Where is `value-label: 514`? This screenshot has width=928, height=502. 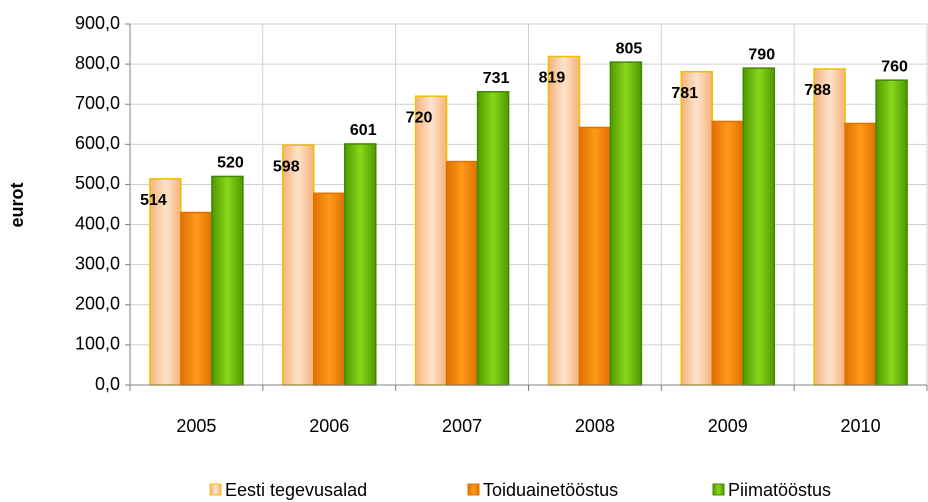
value-label: 514 is located at coordinates (153, 200).